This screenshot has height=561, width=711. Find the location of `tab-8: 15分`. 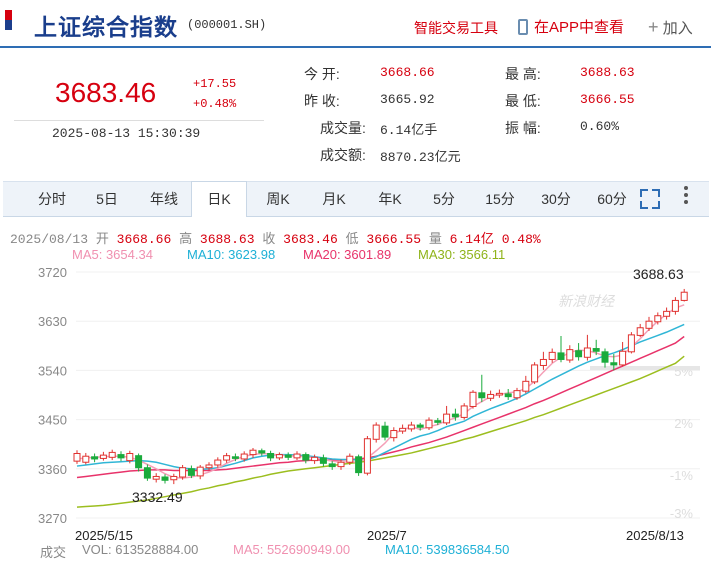

tab-8: 15分 is located at coordinates (500, 199).